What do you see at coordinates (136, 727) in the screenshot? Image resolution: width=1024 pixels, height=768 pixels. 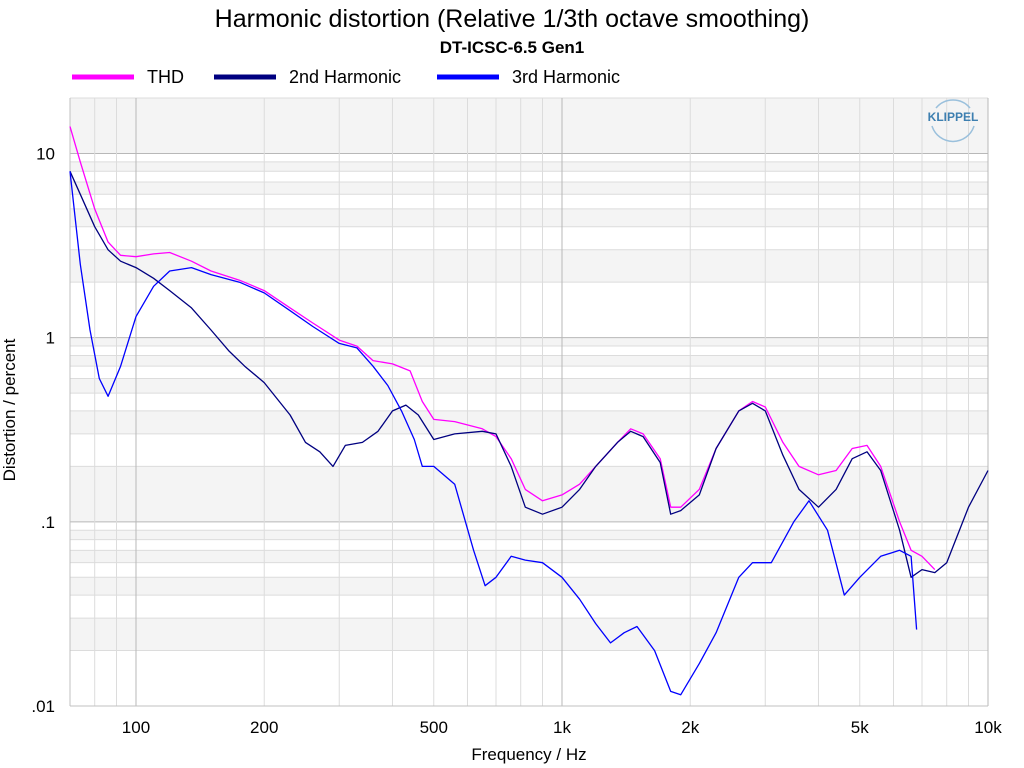 I see `x-tick-label: 100` at bounding box center [136, 727].